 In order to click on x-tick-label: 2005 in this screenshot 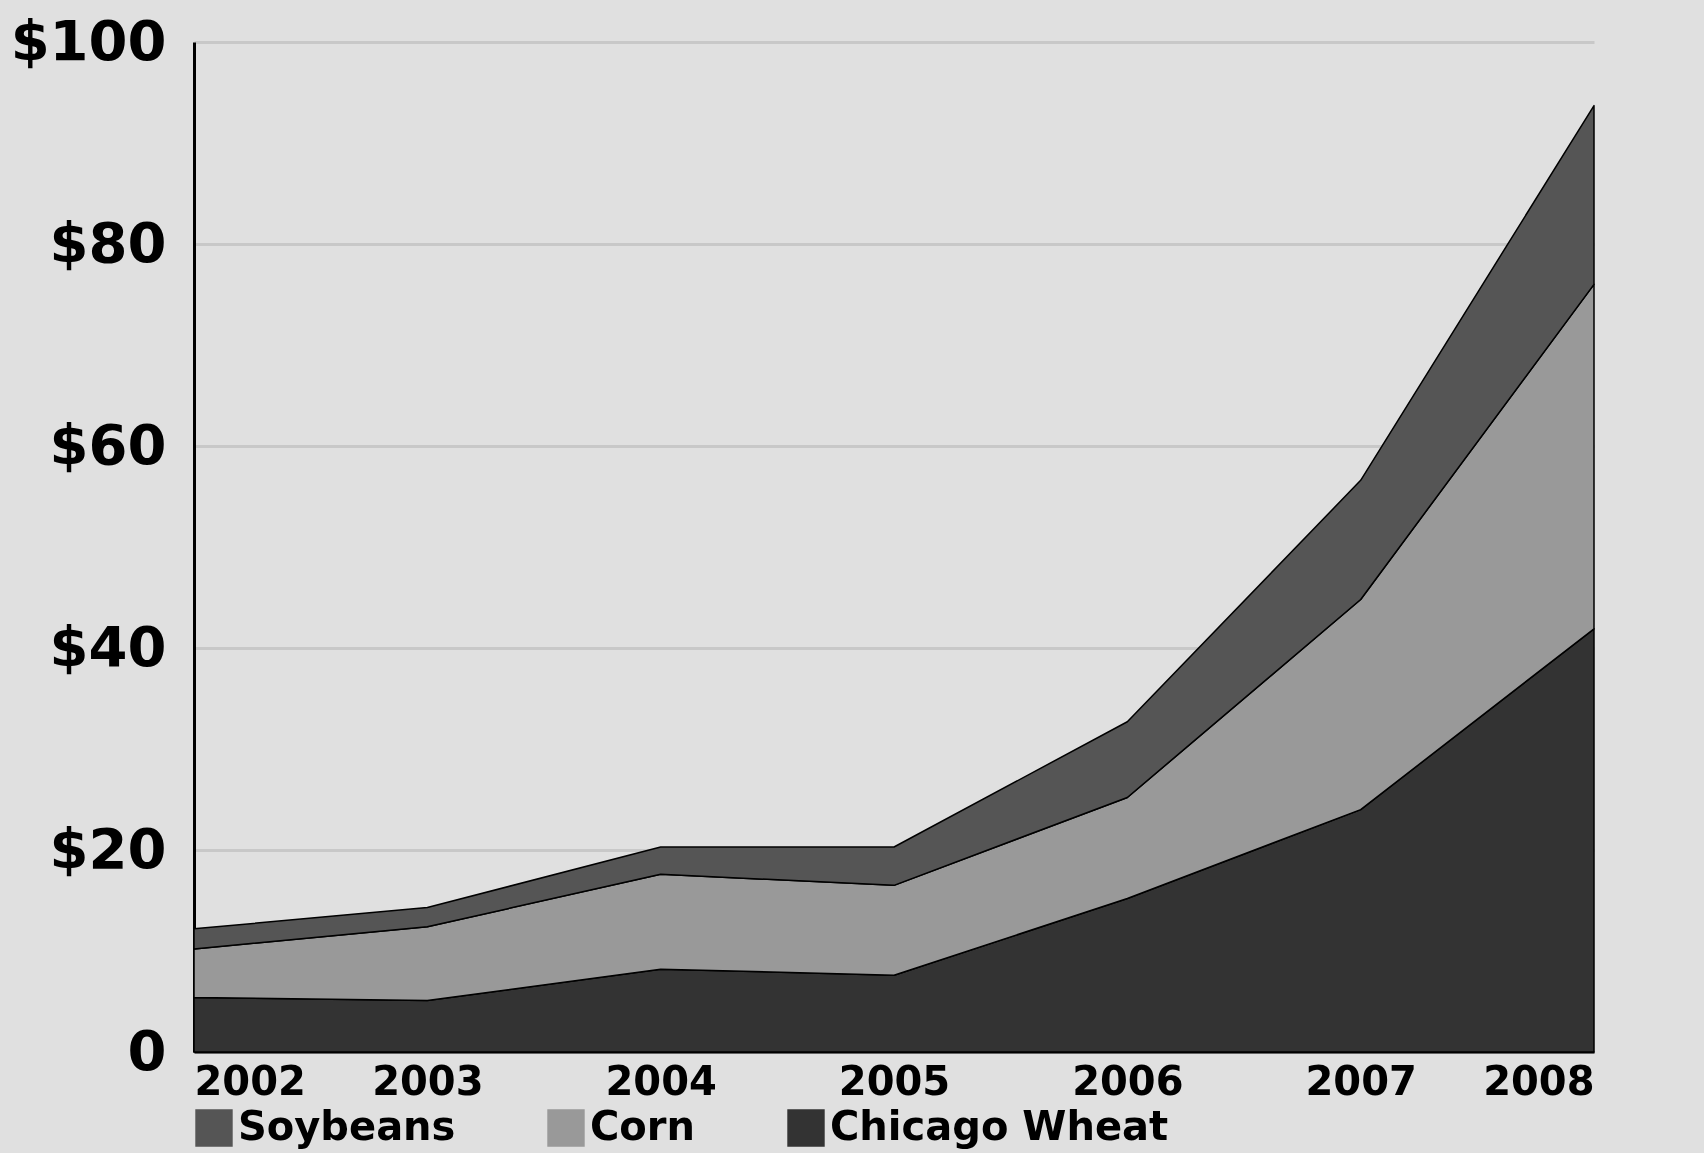, I will do `click(894, 1080)`.